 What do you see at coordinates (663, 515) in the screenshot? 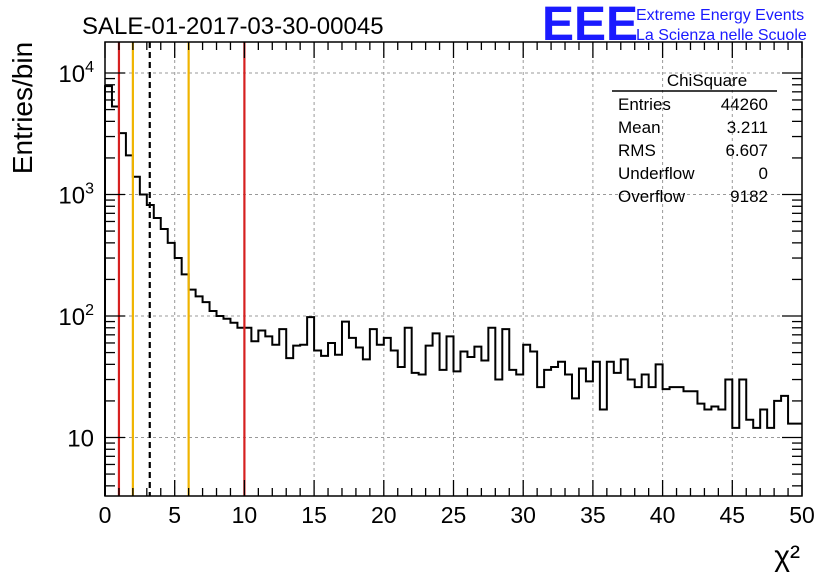
I see `x-tick-label-8: 40` at bounding box center [663, 515].